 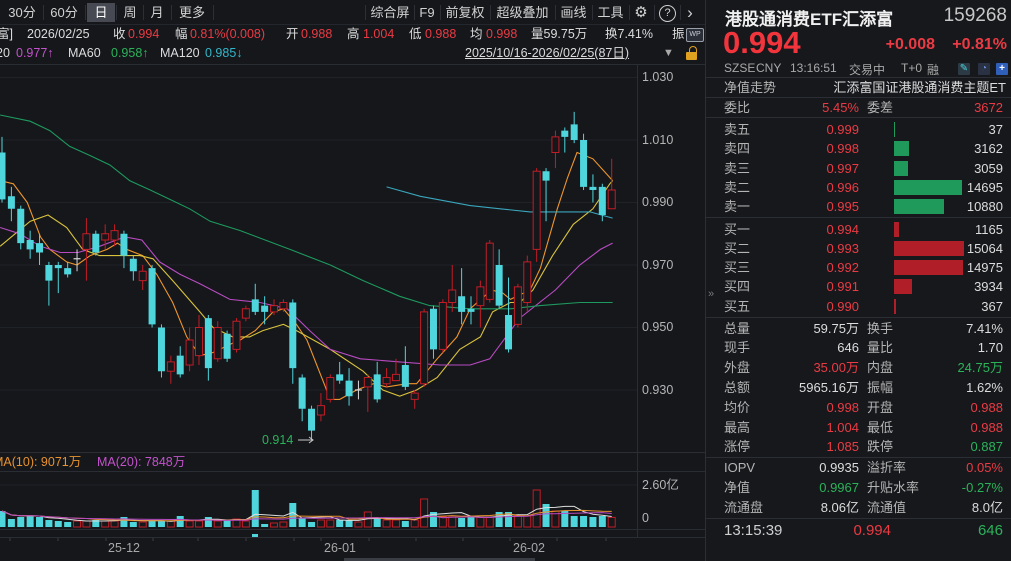 I want to click on bid-depth-bar, so click(x=895, y=306).